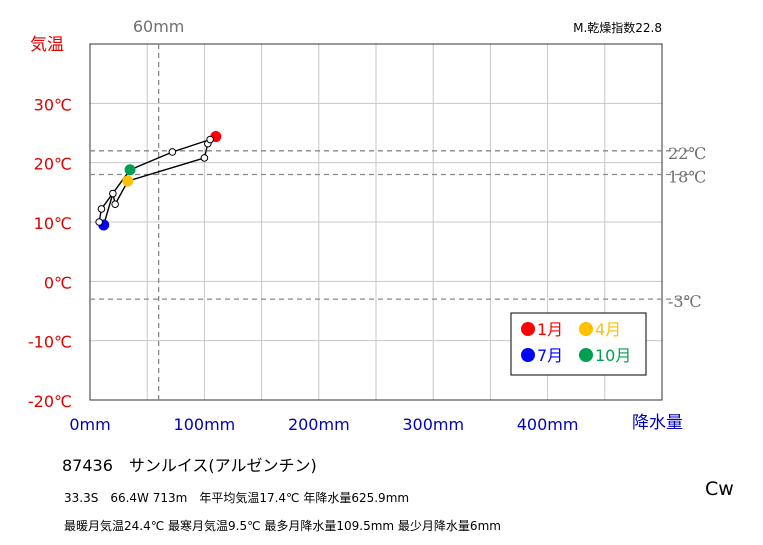 This screenshot has width=763, height=545. What do you see at coordinates (687, 153) in the screenshot?
I see `ref-label-22c: 22℃` at bounding box center [687, 153].